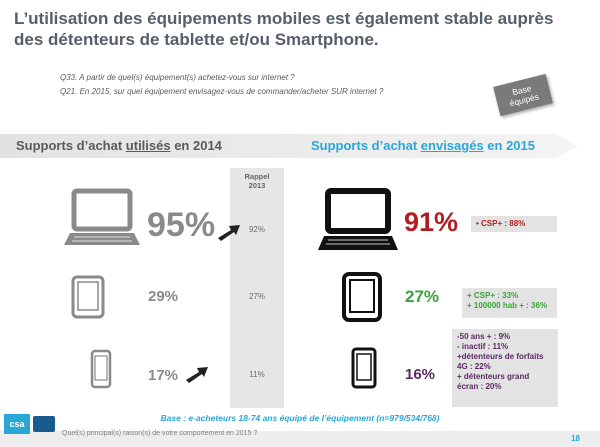  I want to click on partner-logo-icon, so click(44, 424).